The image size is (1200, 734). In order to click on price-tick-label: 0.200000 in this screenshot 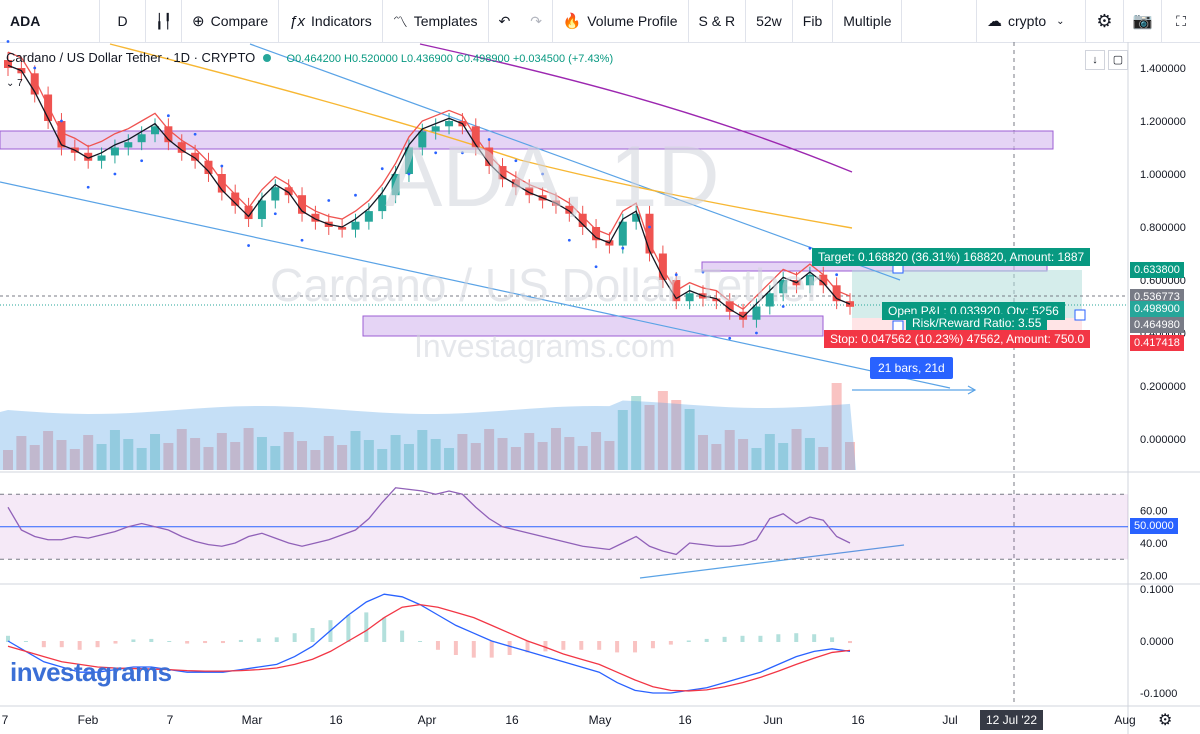, I will do `click(1163, 387)`.